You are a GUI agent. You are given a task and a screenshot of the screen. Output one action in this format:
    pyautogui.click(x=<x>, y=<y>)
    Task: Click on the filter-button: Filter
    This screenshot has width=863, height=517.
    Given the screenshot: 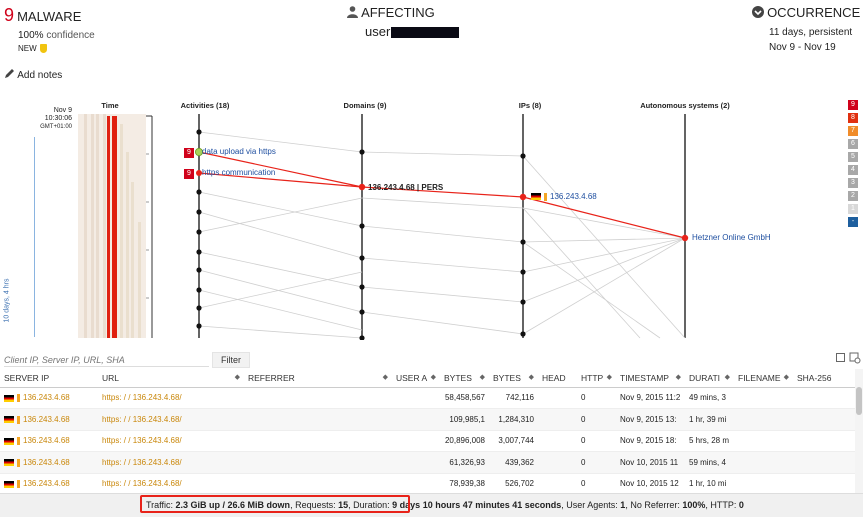 What is the action you would take?
    pyautogui.click(x=231, y=360)
    